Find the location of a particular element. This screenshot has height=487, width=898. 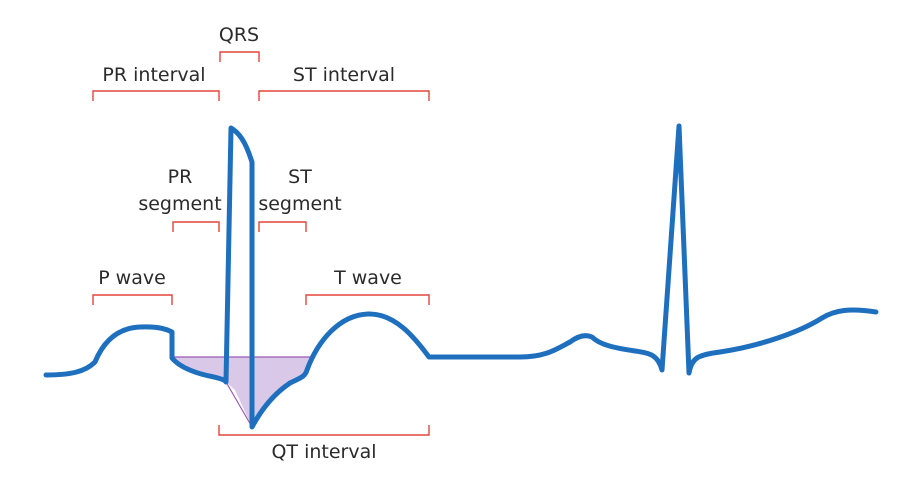

p-wave-bracket is located at coordinates (132, 299).